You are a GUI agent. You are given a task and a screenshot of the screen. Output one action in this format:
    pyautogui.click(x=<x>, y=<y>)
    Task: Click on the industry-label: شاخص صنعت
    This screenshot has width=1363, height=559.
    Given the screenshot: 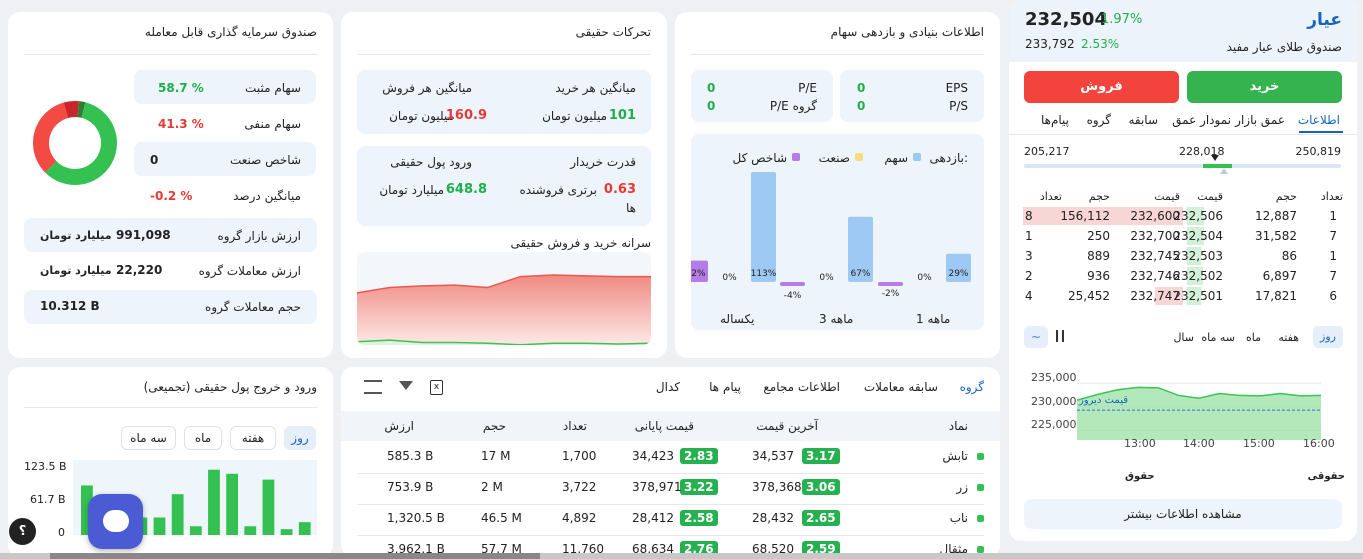 What is the action you would take?
    pyautogui.click(x=265, y=160)
    